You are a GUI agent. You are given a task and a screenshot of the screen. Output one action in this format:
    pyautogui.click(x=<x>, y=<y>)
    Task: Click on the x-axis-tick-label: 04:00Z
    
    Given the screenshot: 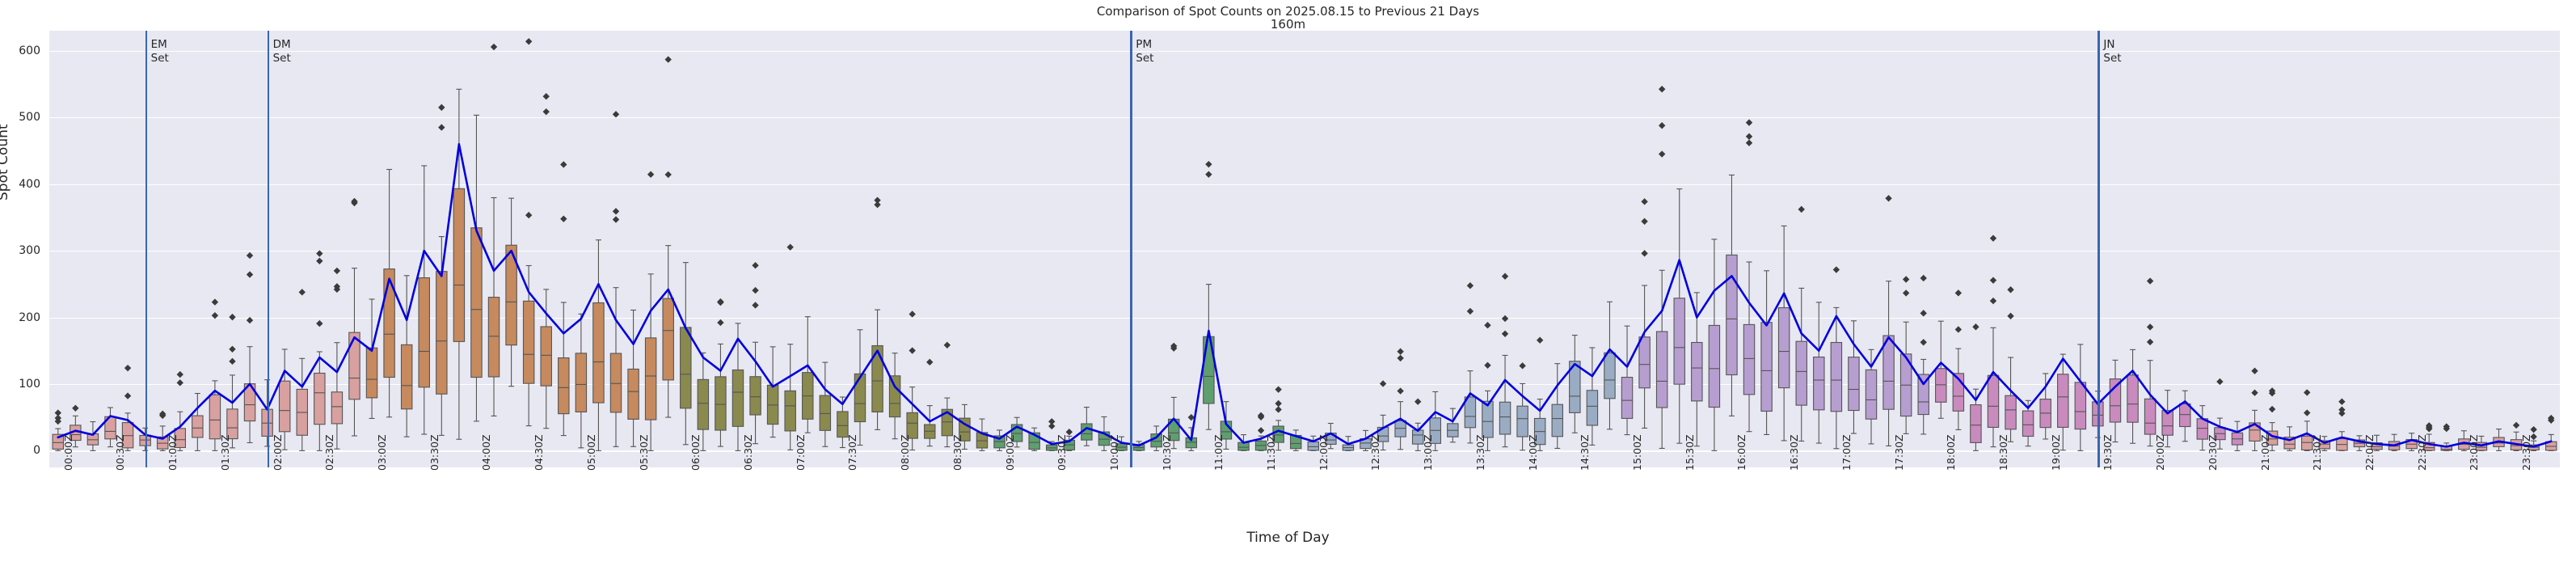 What is the action you would take?
    pyautogui.click(x=486, y=452)
    